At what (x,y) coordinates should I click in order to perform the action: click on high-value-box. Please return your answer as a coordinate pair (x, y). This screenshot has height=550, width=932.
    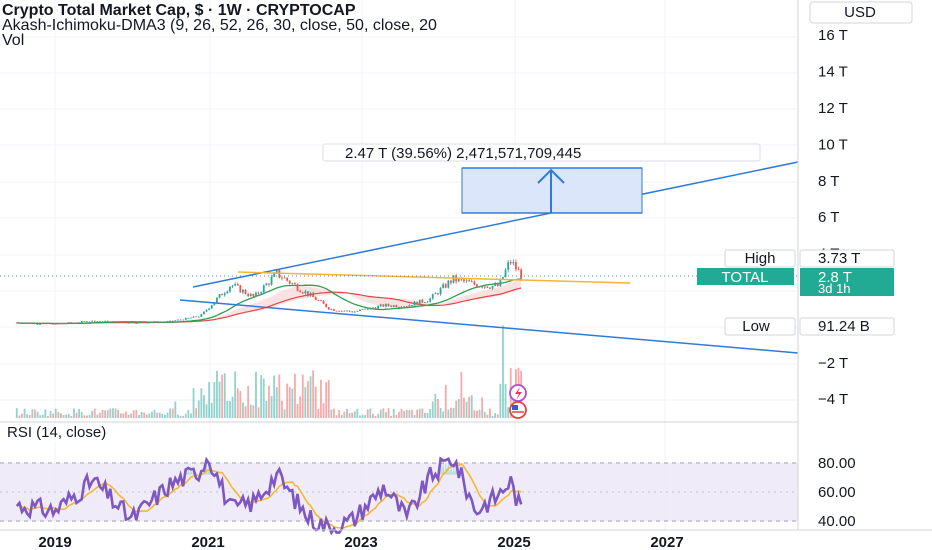
    Looking at the image, I should click on (847, 258).